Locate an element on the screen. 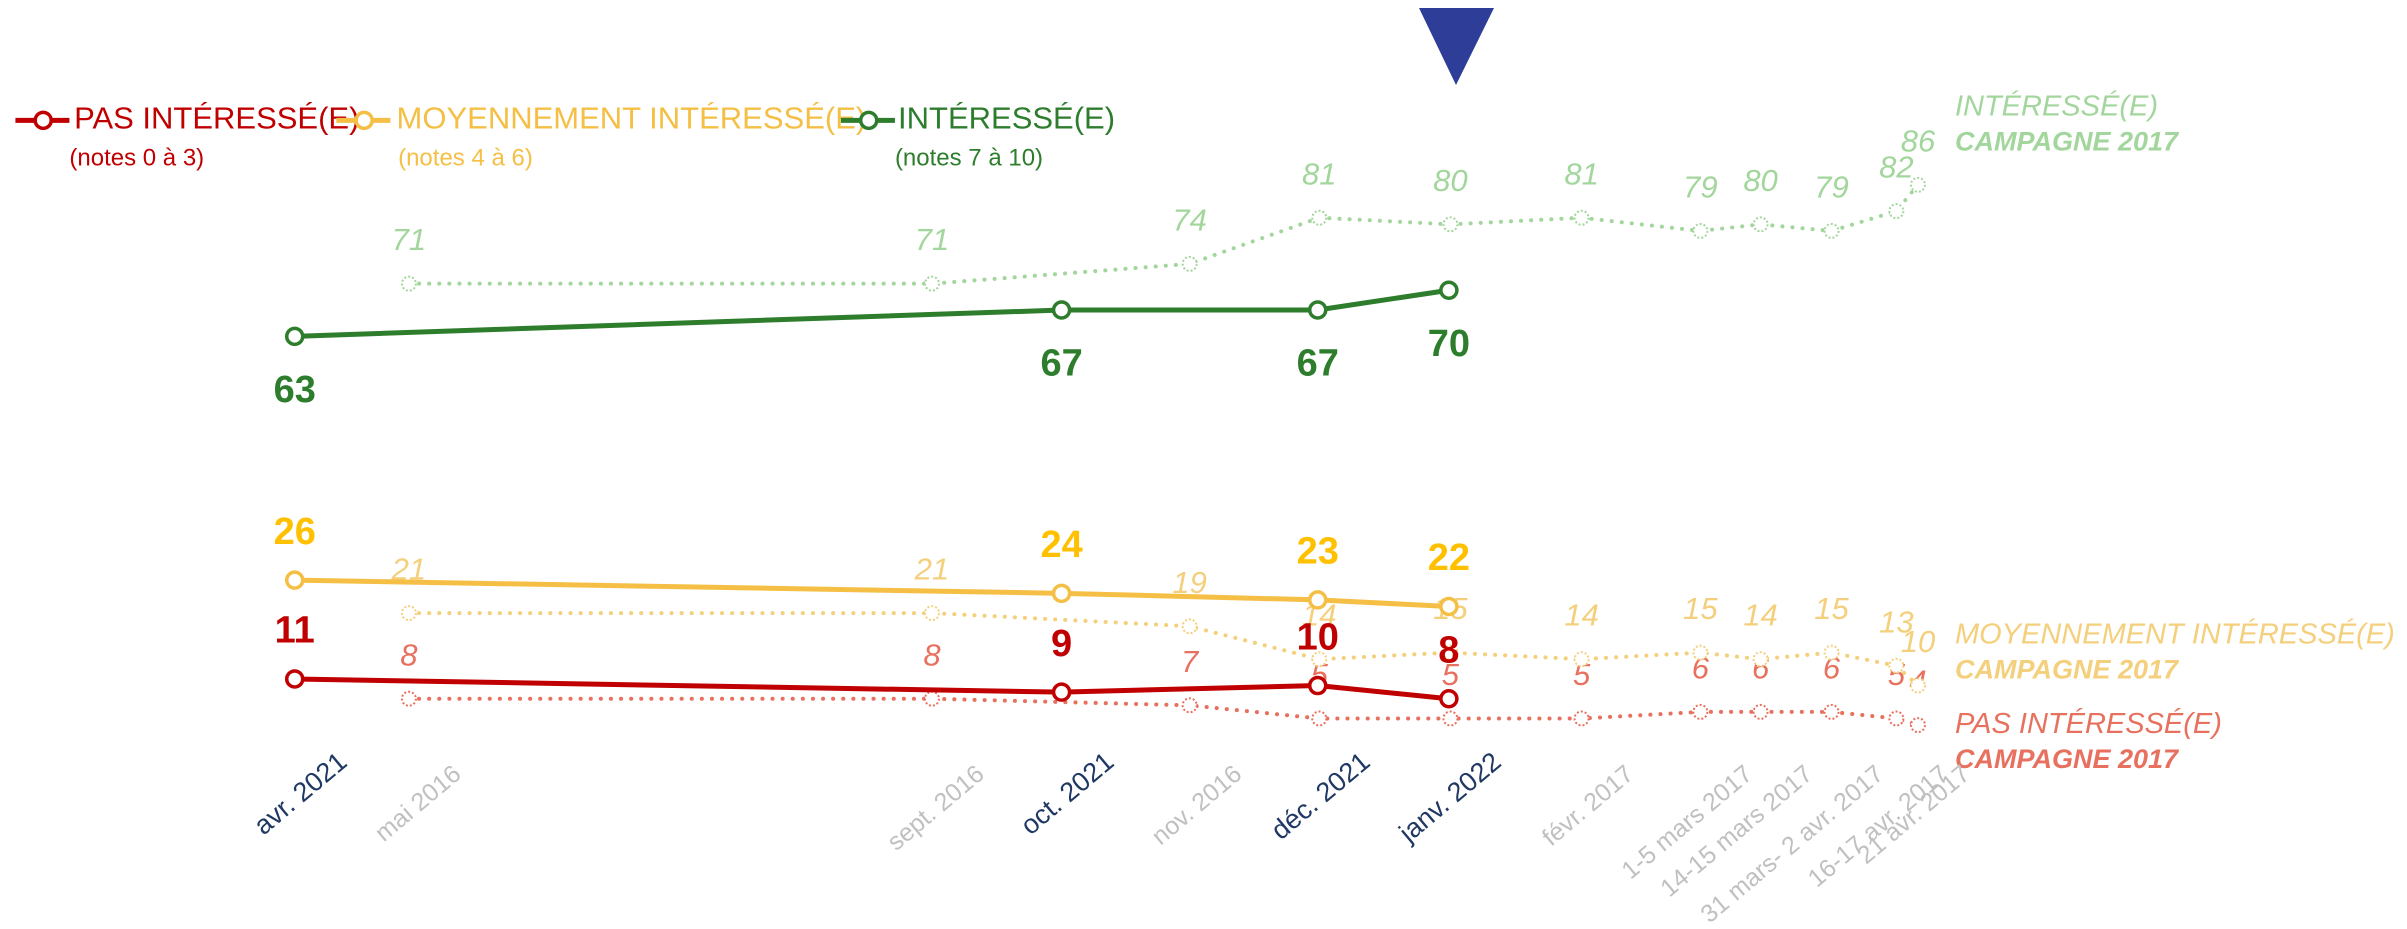 The width and height of the screenshot is (2407, 929). x-tick-label: oct. 2021 is located at coordinates (1067, 793).